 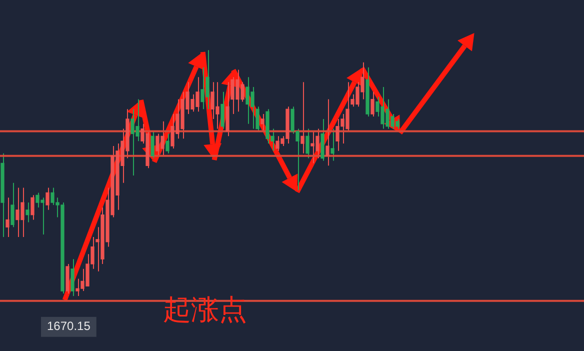 What do you see at coordinates (69, 326) in the screenshot?
I see `text: 1670.15` at bounding box center [69, 326].